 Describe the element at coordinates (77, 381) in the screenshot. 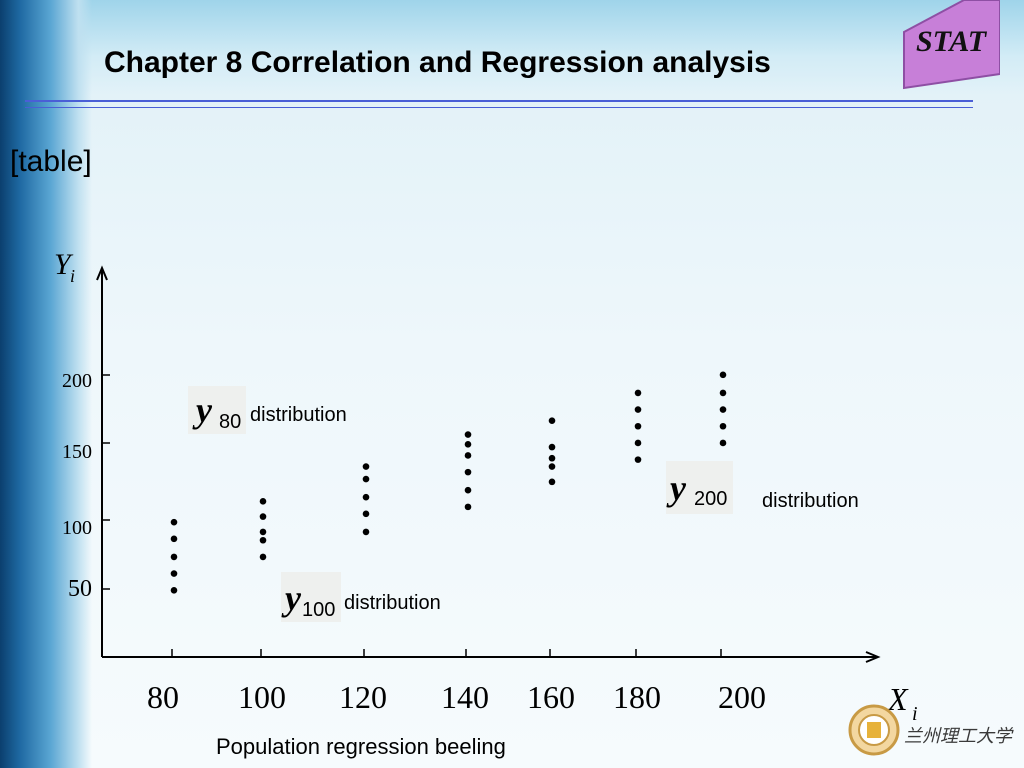

I see `y-tick-label: 200` at that location.